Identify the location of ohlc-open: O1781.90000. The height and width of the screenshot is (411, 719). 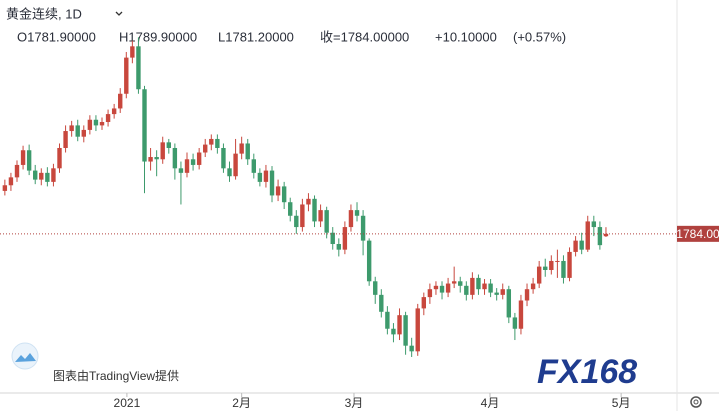
(56, 36).